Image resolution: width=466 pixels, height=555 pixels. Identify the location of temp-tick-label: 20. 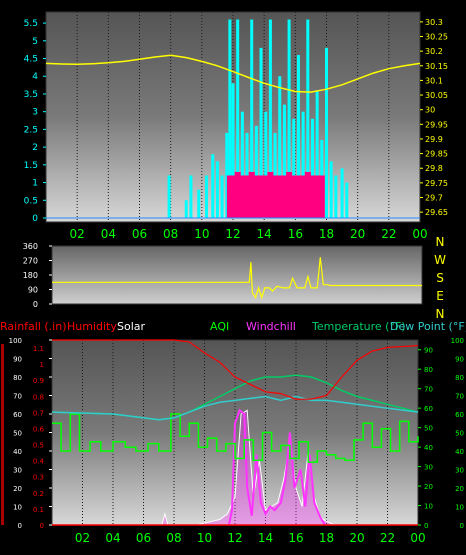
(428, 487).